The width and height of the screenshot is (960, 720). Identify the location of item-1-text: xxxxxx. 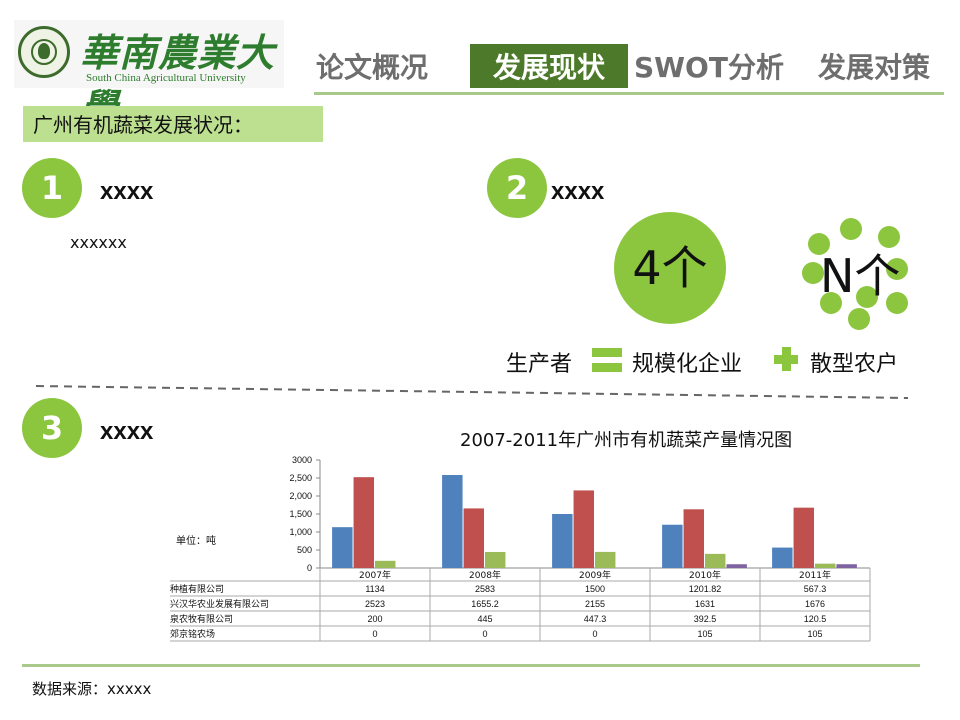
(98, 242).